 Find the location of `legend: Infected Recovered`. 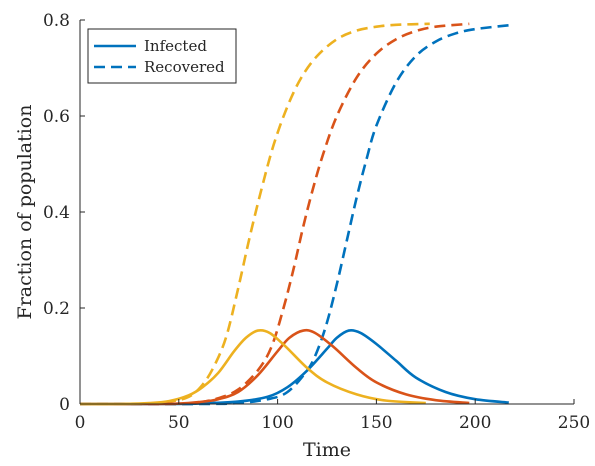

legend: Infected Recovered is located at coordinates (162, 56).